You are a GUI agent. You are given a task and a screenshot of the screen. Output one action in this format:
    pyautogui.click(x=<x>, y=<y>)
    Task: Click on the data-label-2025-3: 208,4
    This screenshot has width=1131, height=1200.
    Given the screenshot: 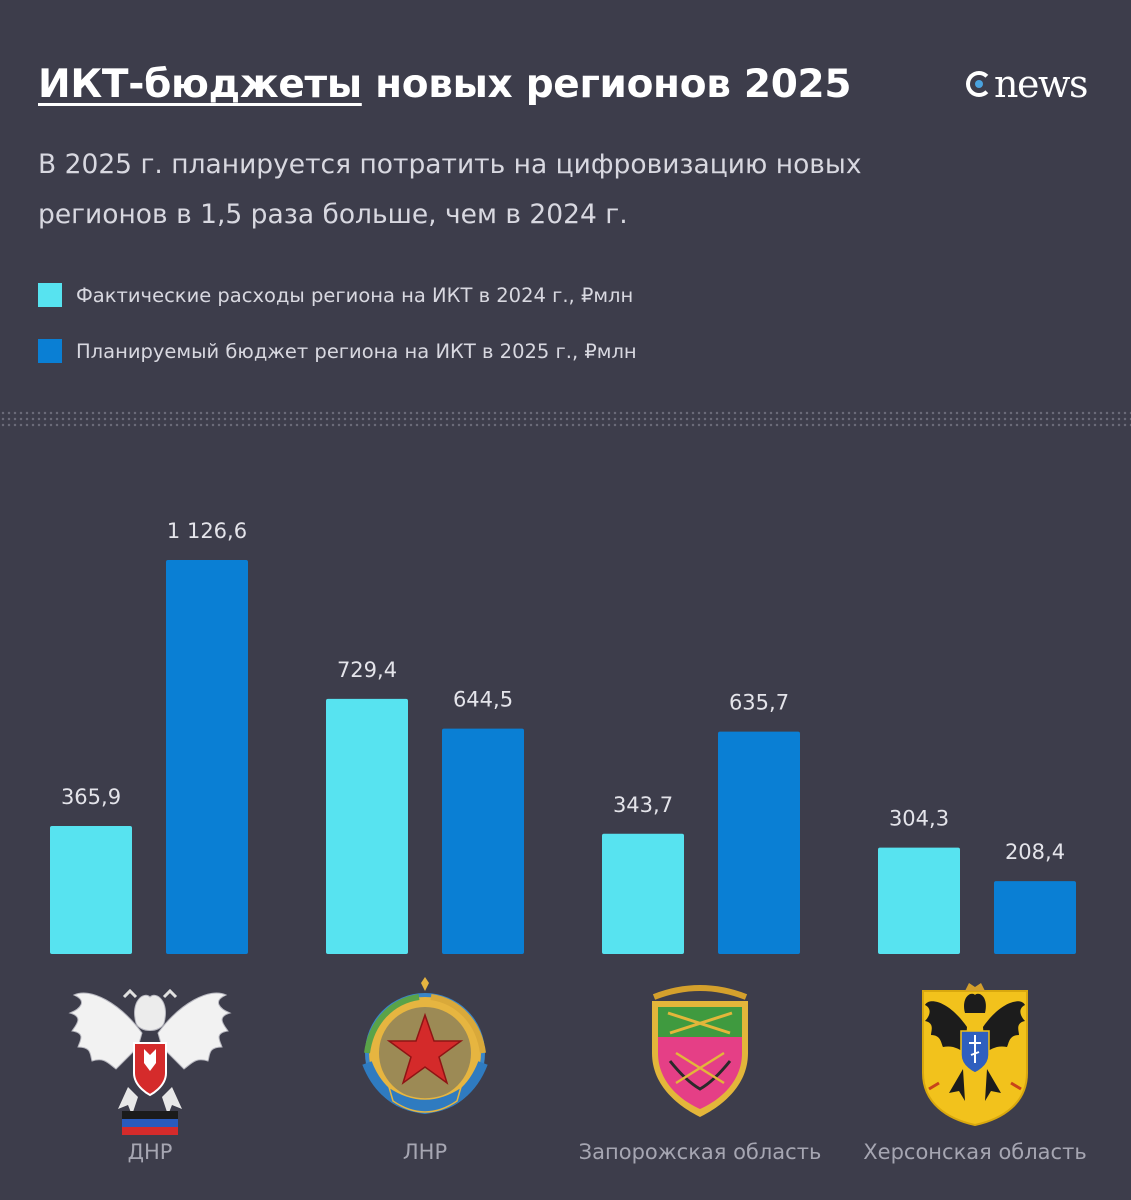 What is the action you would take?
    pyautogui.click(x=1035, y=852)
    